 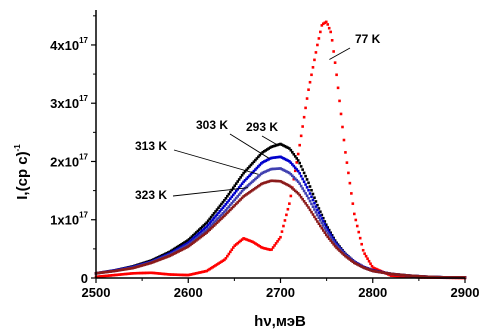 I want to click on x-tick-label: 2500, so click(x=96, y=292).